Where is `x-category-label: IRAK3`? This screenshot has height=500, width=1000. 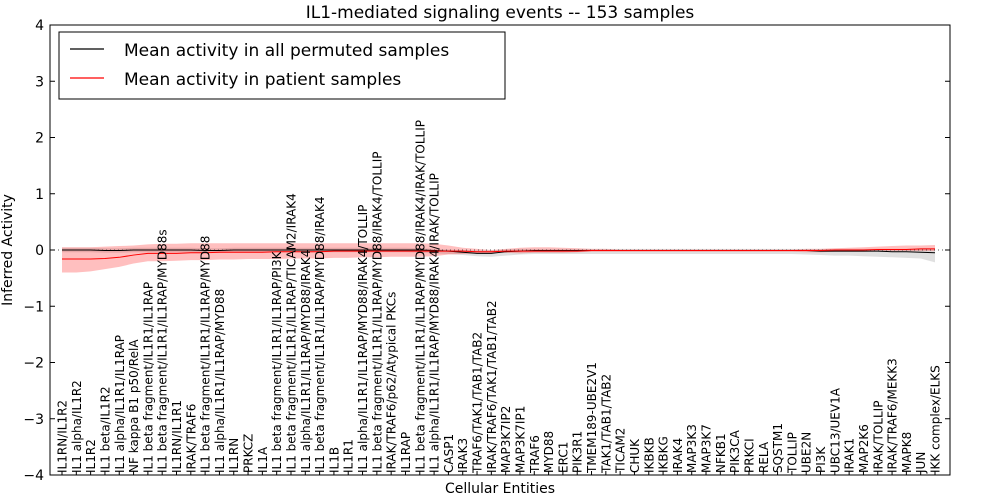
x-category-label: IRAK3 is located at coordinates (463, 455).